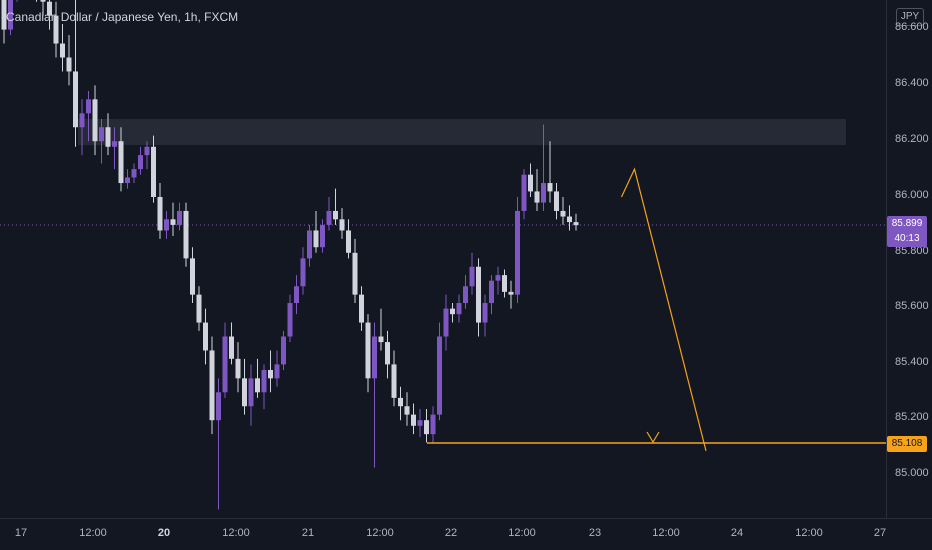 Image resolution: width=932 pixels, height=550 pixels. Describe the element at coordinates (462, 132) in the screenshot. I see `resistance-zone` at that location.